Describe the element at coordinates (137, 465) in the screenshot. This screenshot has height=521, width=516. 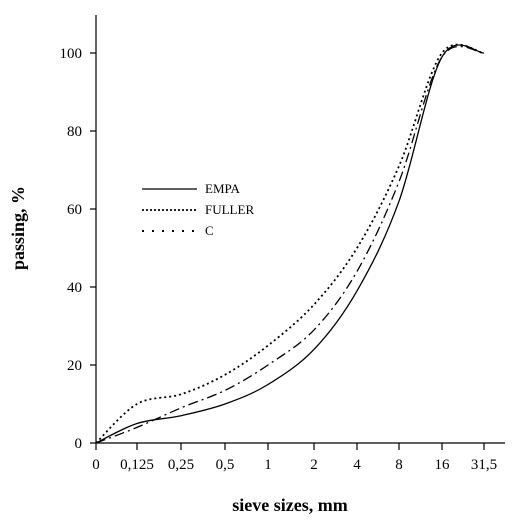
I see `x-tick-label: 0,125` at that location.